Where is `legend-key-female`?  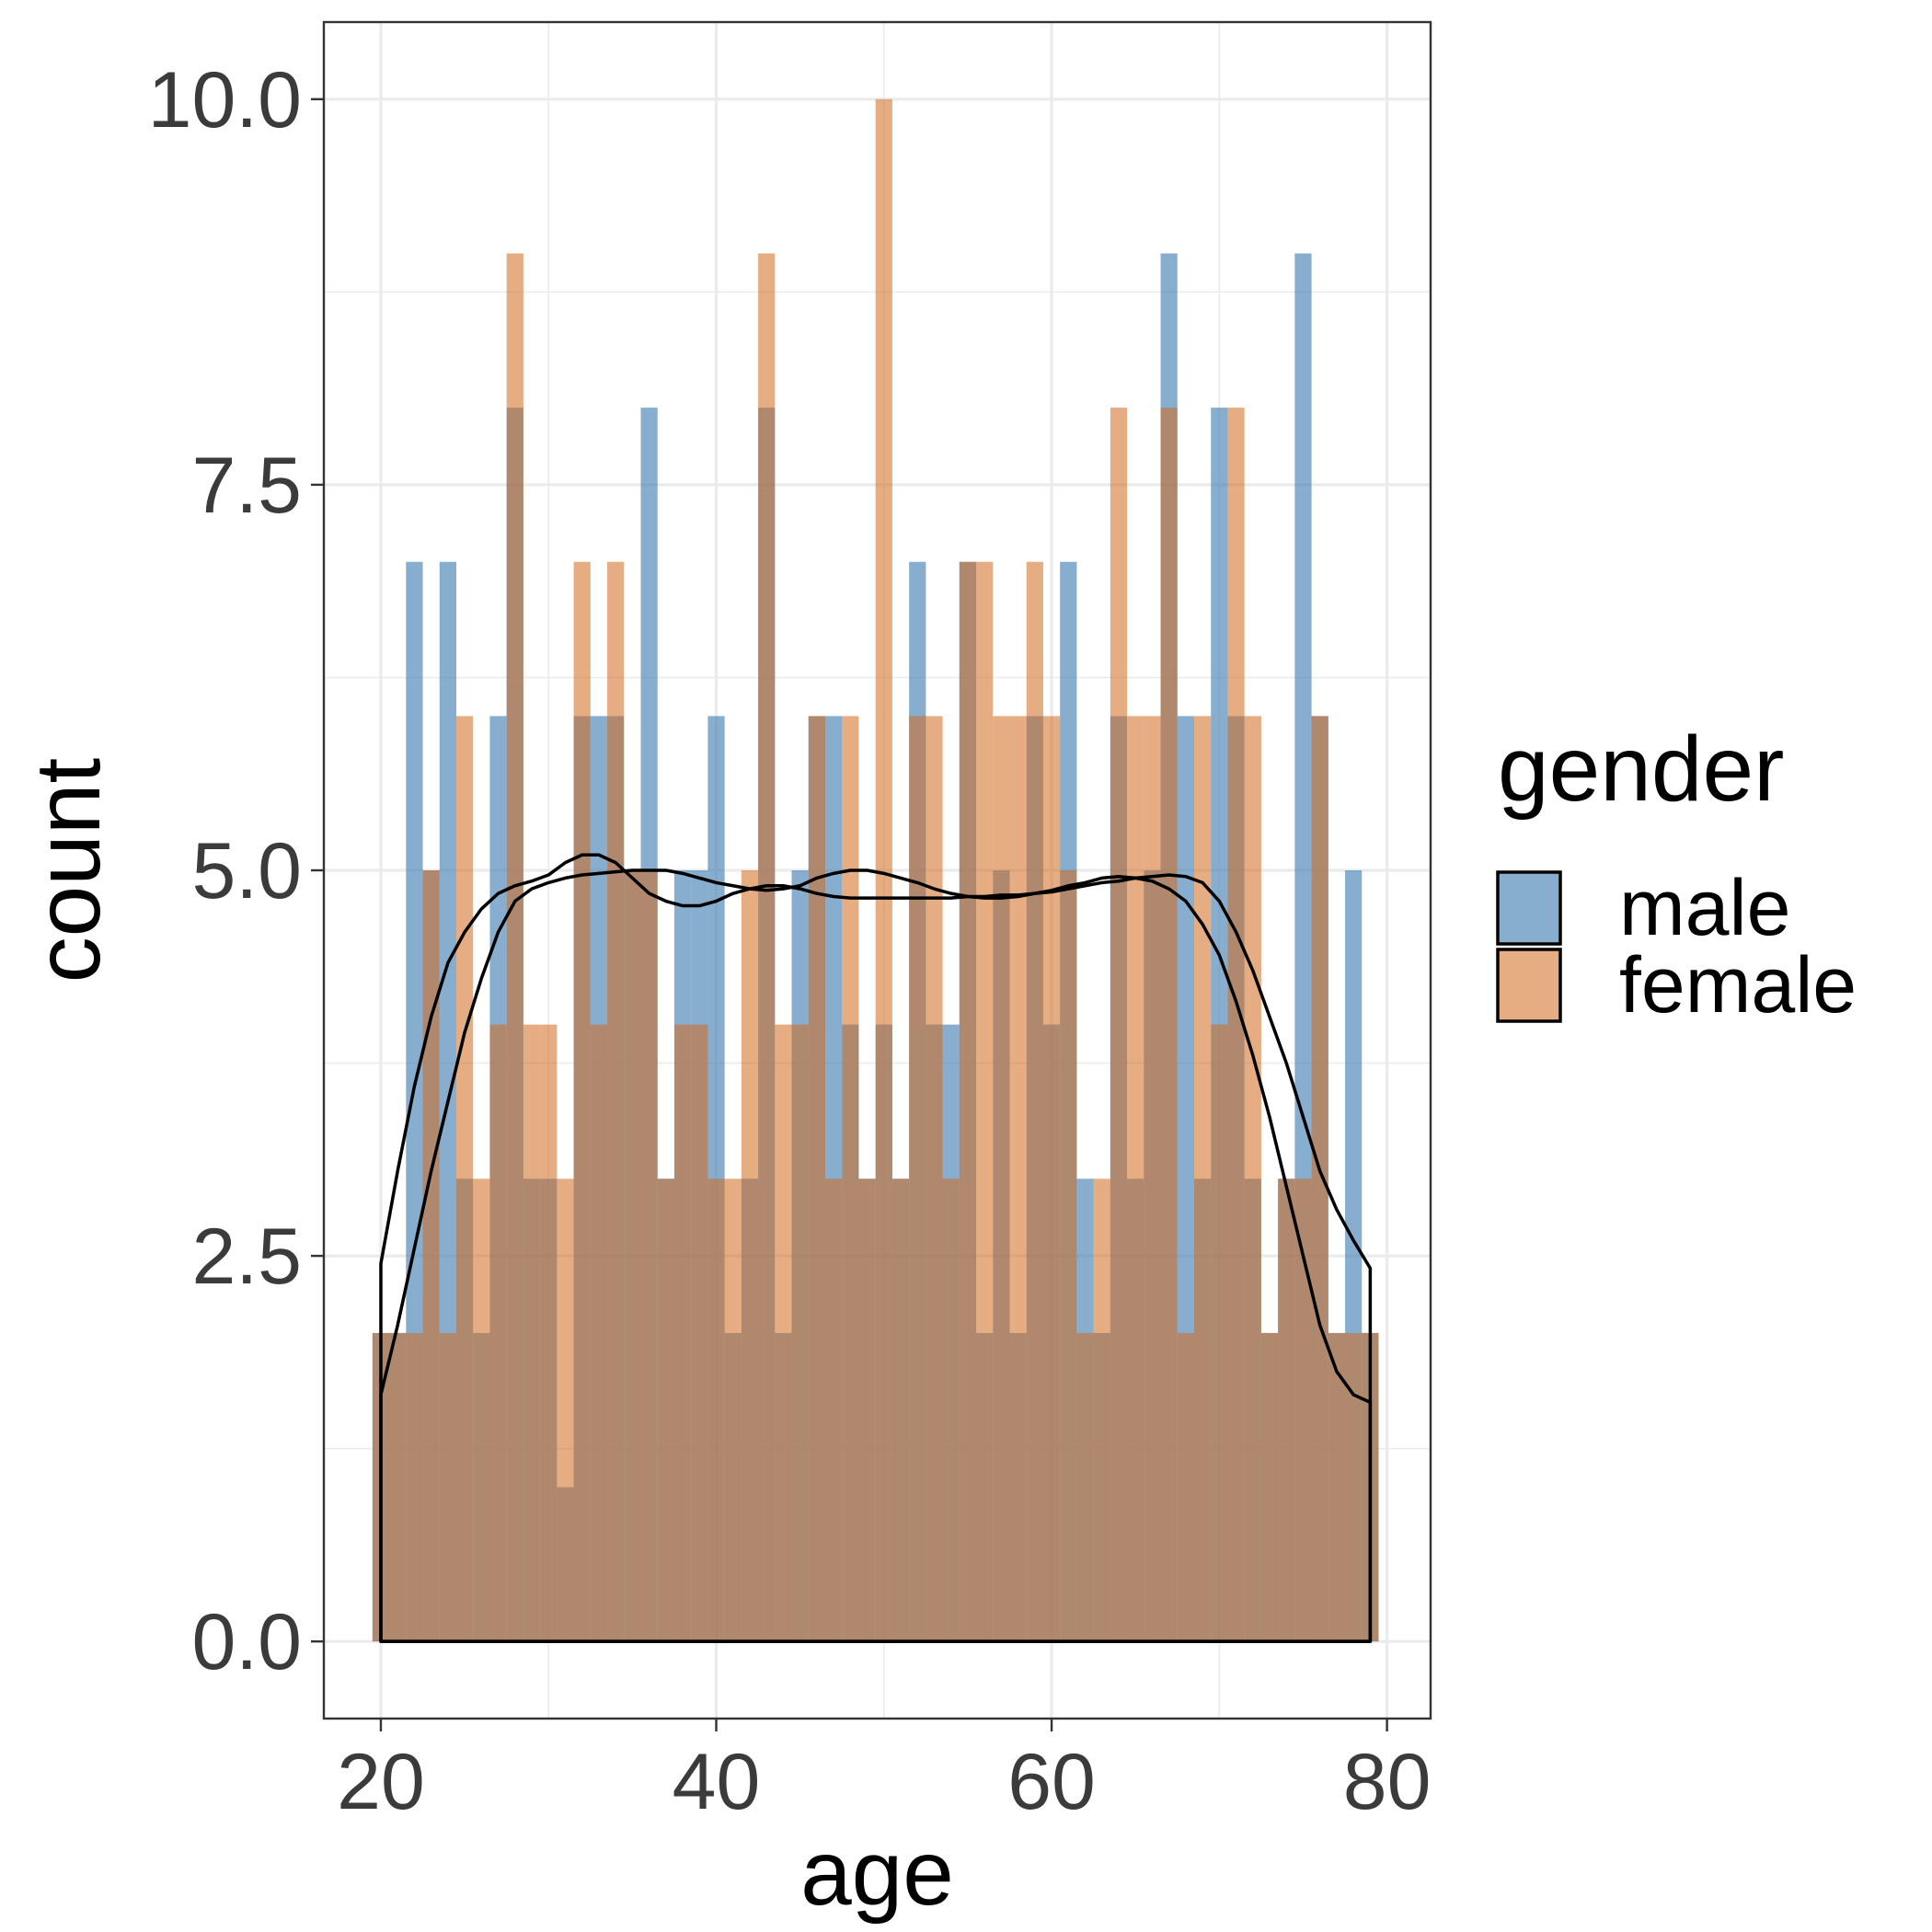
legend-key-female is located at coordinates (1529, 985).